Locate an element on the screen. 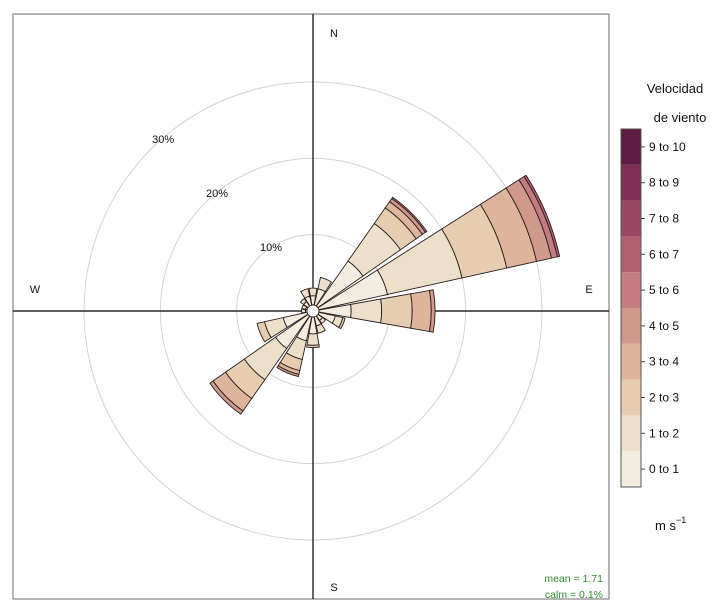 The height and width of the screenshot is (611, 727). legend-label: 3 to 4 is located at coordinates (664, 362).